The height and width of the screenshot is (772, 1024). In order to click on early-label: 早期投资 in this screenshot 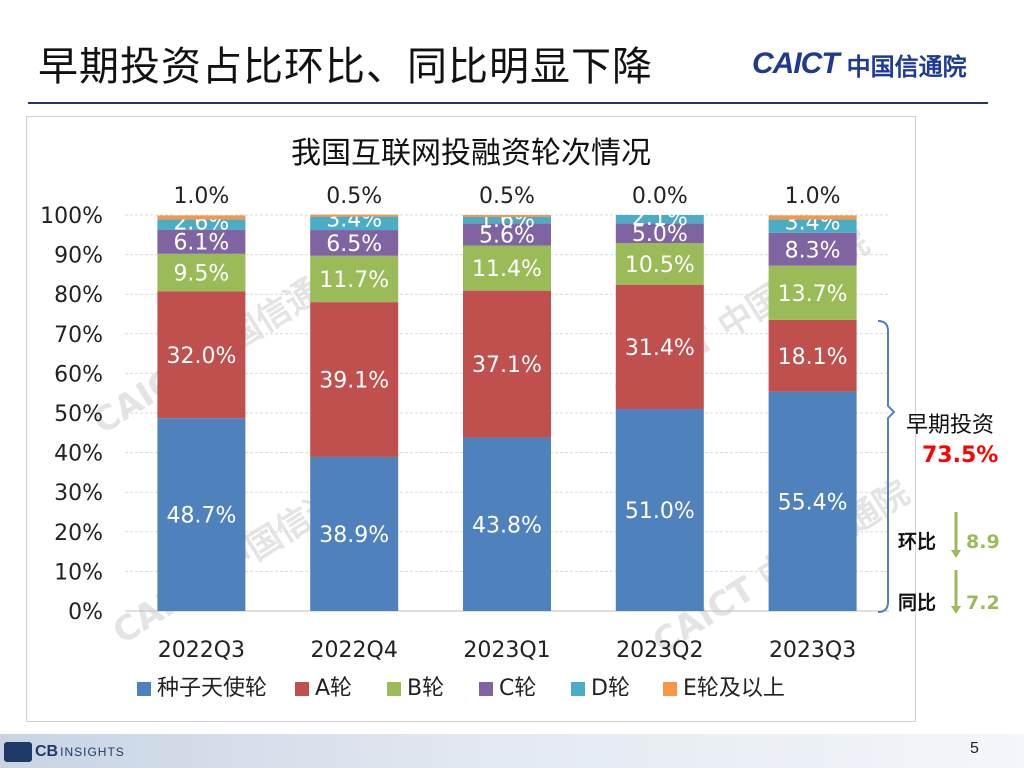, I will do `click(950, 425)`.